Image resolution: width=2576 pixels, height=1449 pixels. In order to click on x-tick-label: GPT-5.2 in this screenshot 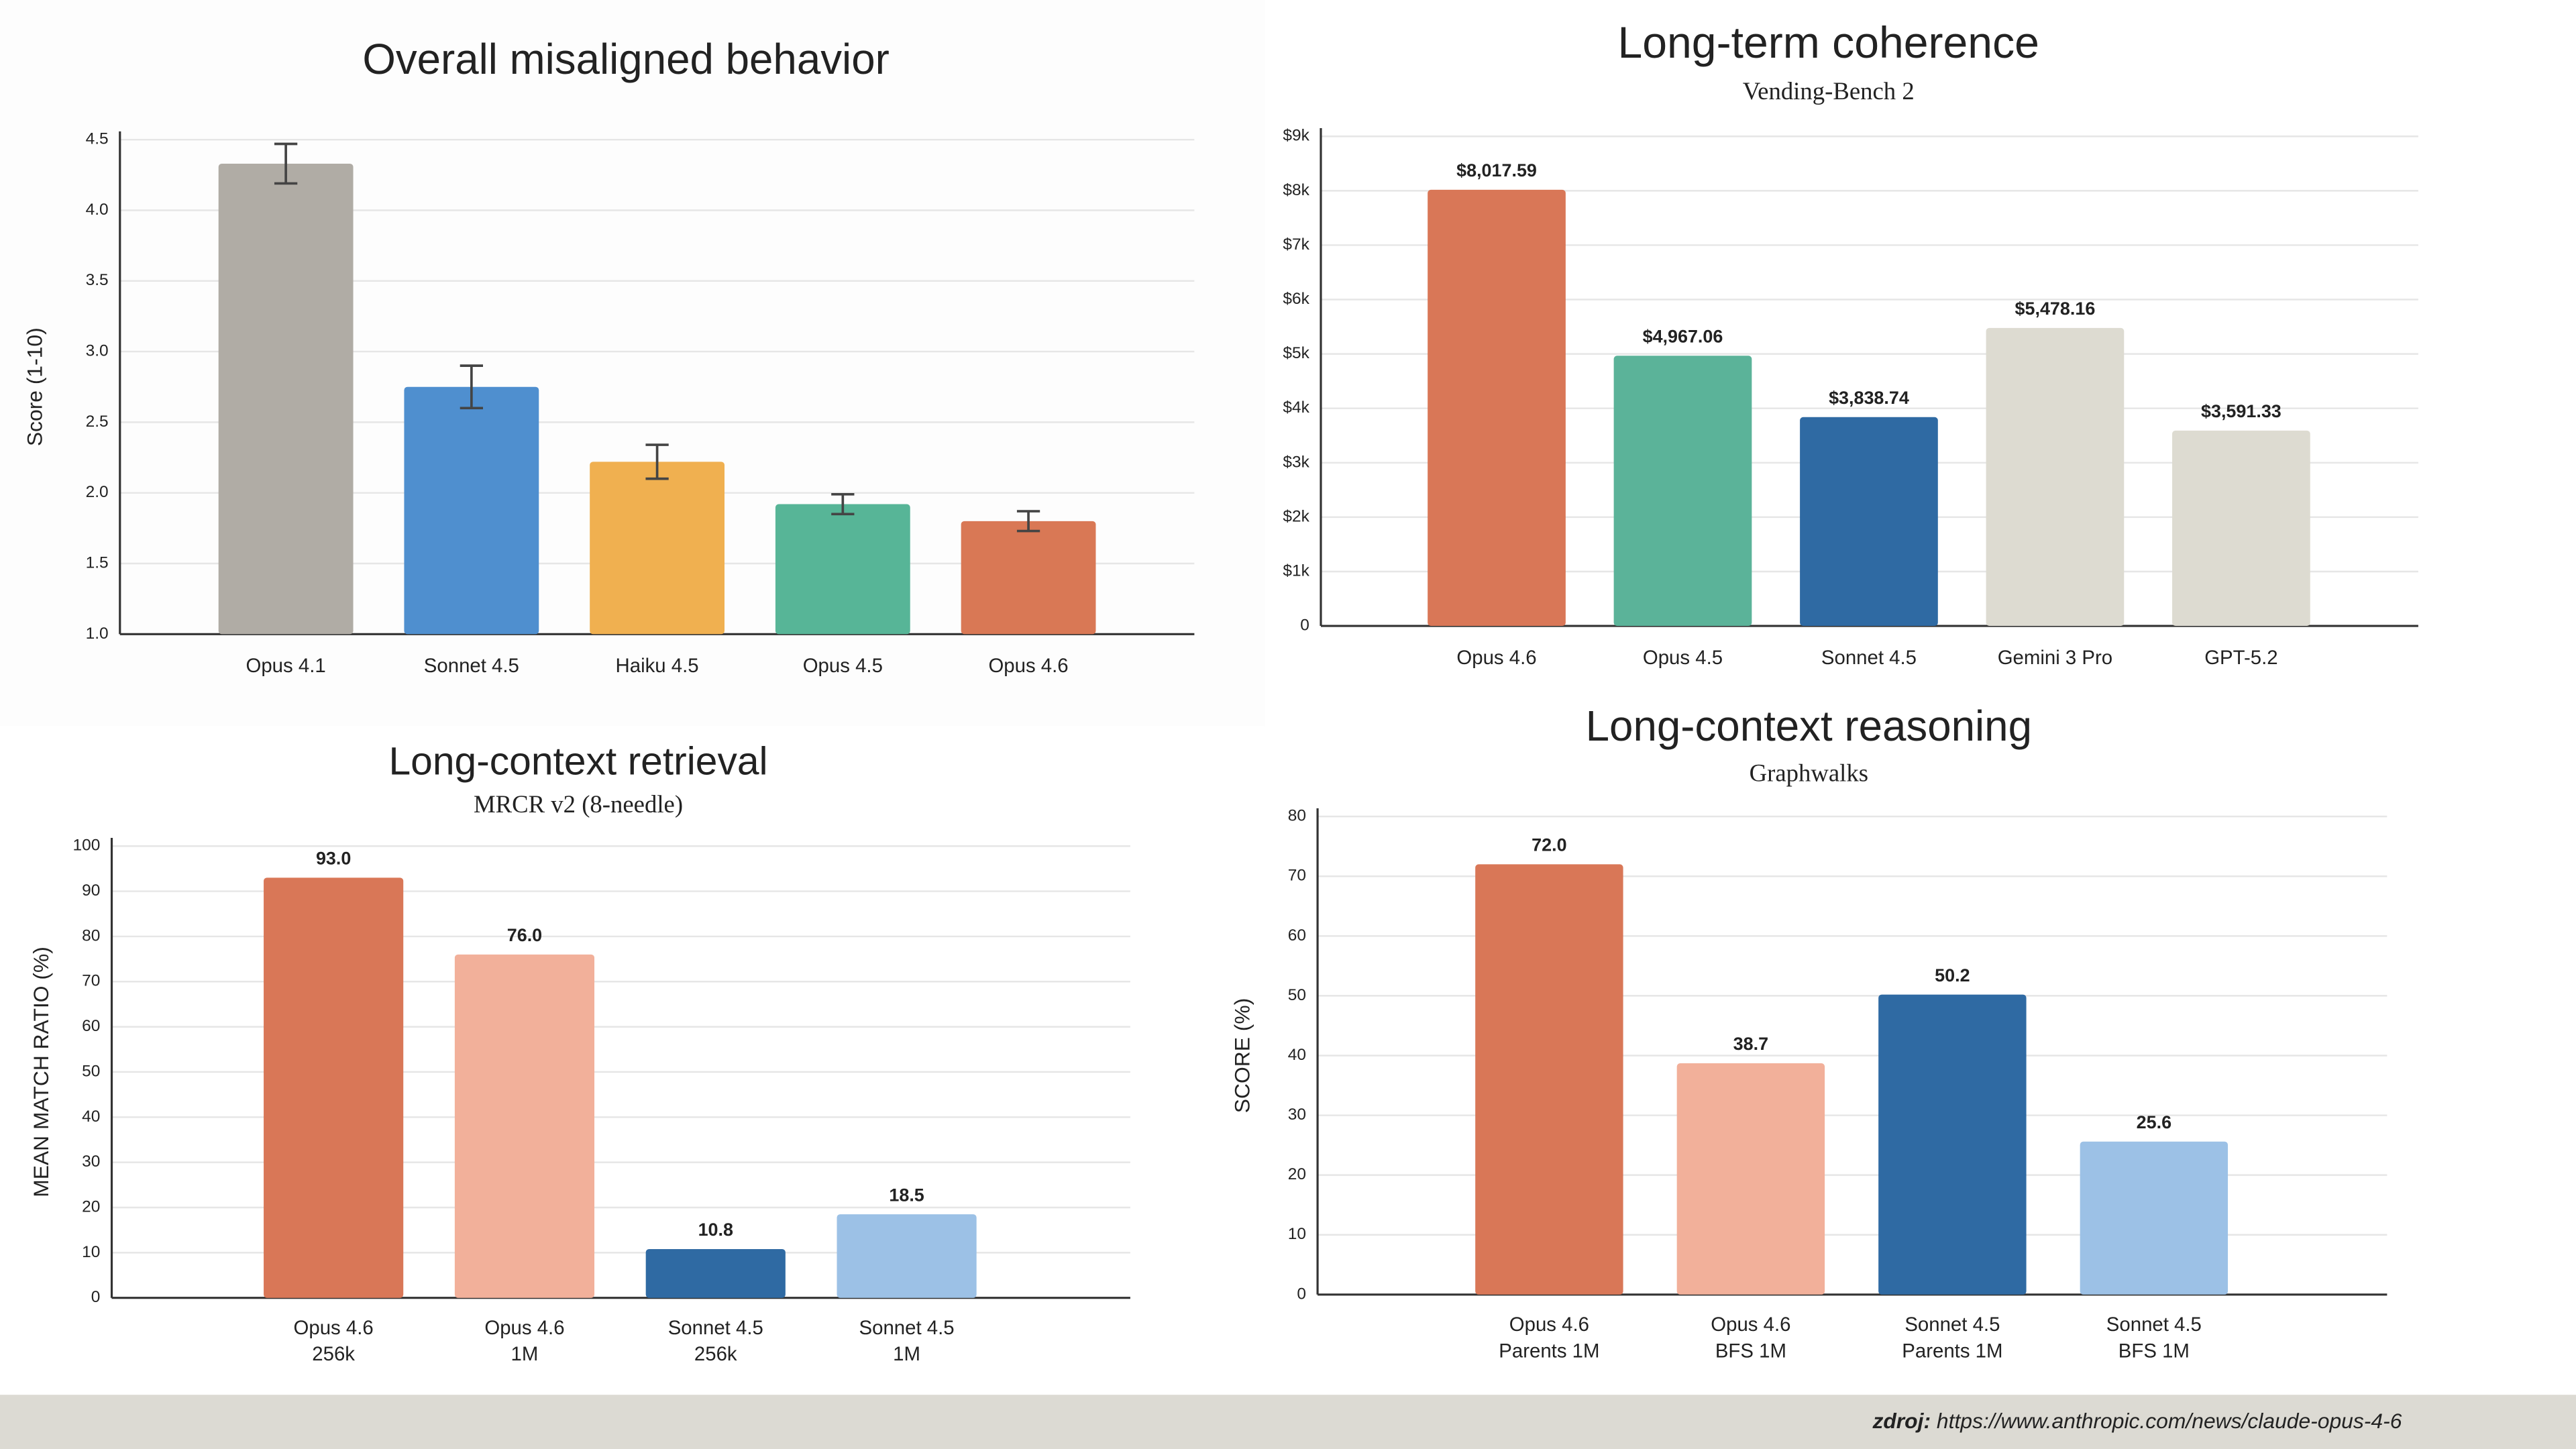, I will do `click(2240, 658)`.